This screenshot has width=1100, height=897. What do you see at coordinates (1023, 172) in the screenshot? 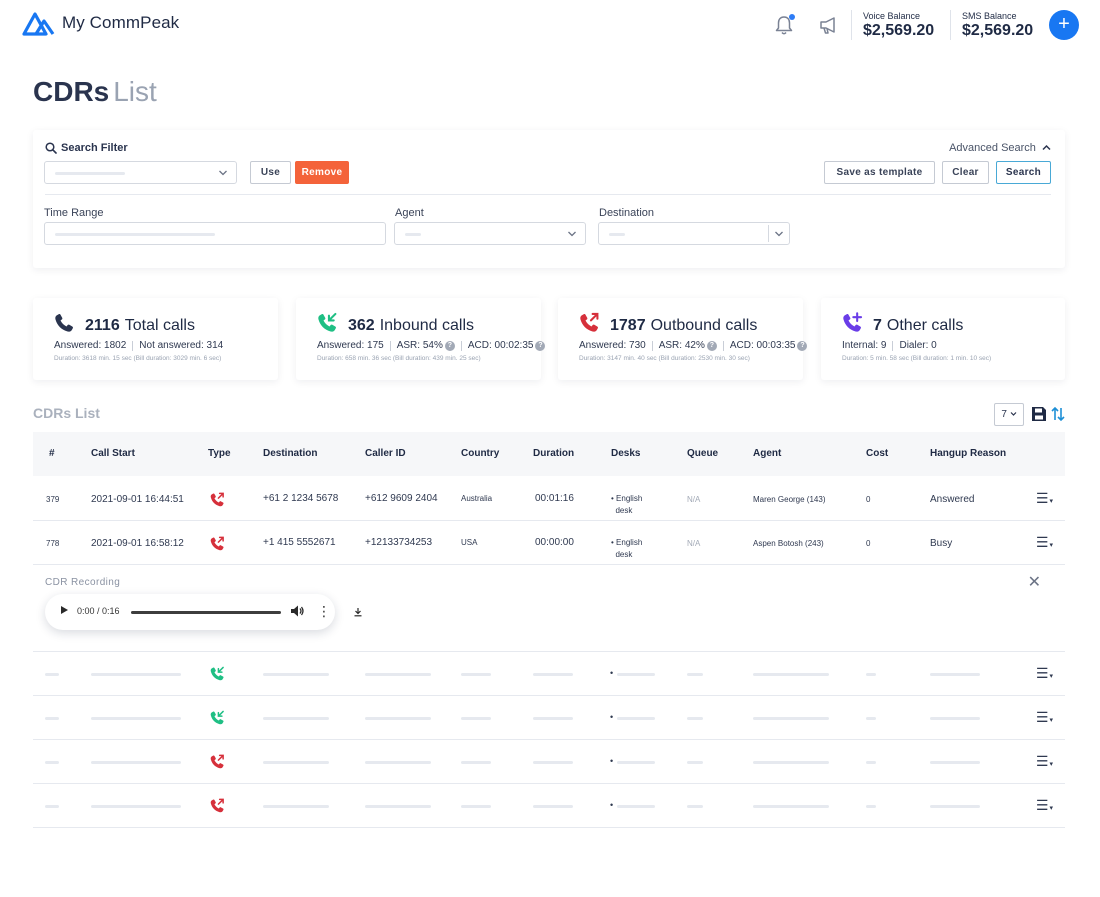
I see `search-button: Search` at bounding box center [1023, 172].